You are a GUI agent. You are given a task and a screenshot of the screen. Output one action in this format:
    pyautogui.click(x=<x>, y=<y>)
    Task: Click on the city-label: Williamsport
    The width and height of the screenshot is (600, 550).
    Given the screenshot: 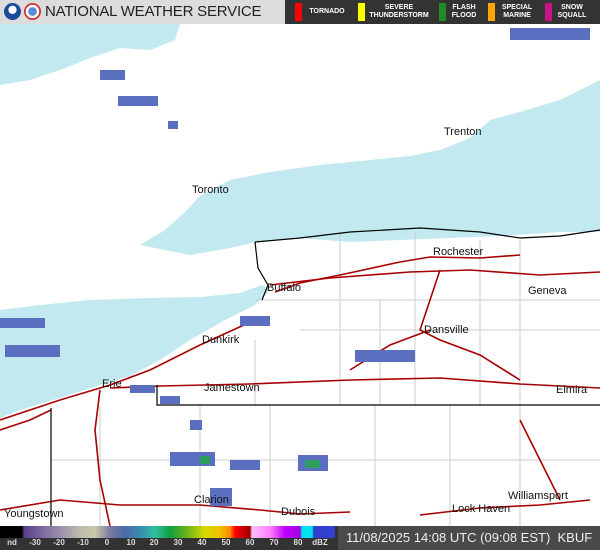 What is the action you would take?
    pyautogui.click(x=538, y=496)
    